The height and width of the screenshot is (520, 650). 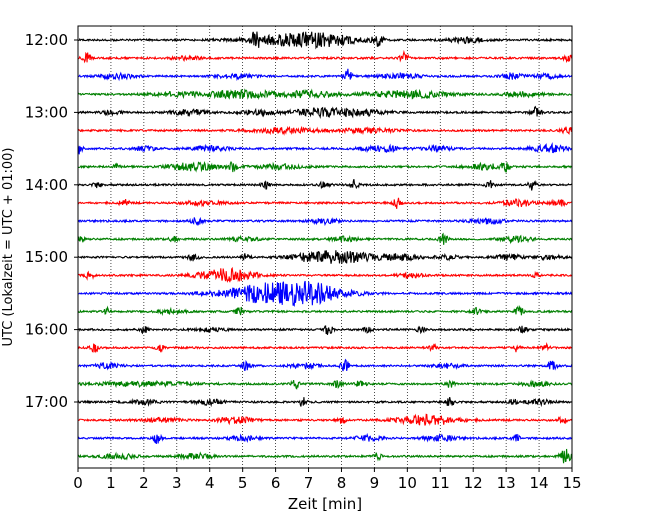 I want to click on y-axis-ticks: 12:00 13:00 14:00 15:00 16:00 17:00, so click(x=51, y=221).